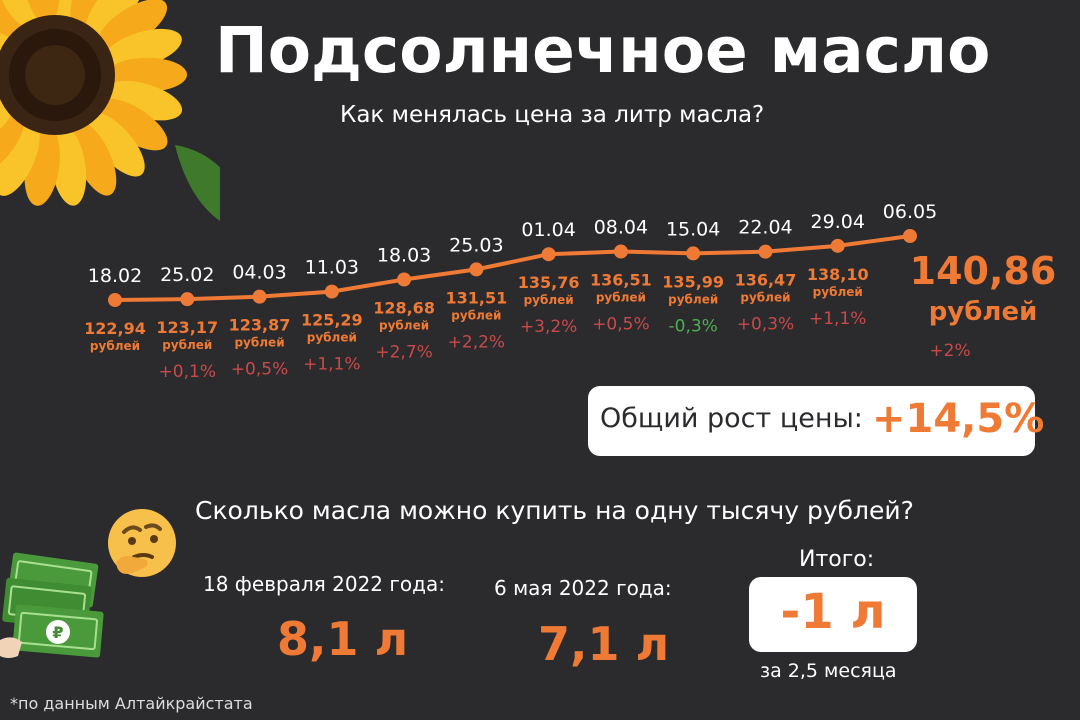 This screenshot has height=720, width=1080. Describe the element at coordinates (332, 268) in the screenshot. I see `date-tick-label: 11.03` at that location.